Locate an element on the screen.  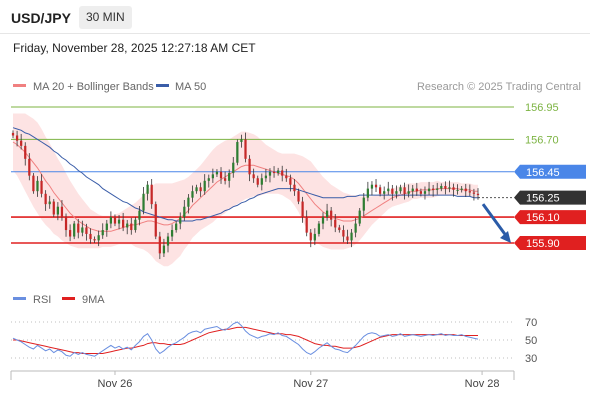
level-tag-155.90 is located at coordinates (550, 243).